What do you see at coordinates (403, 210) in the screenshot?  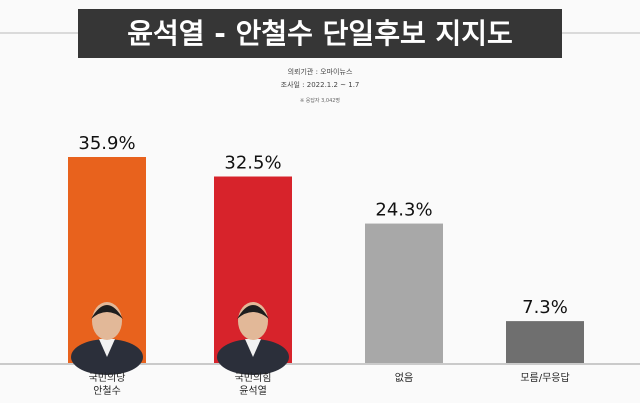 I see `value-label: 24.3%` at bounding box center [403, 210].